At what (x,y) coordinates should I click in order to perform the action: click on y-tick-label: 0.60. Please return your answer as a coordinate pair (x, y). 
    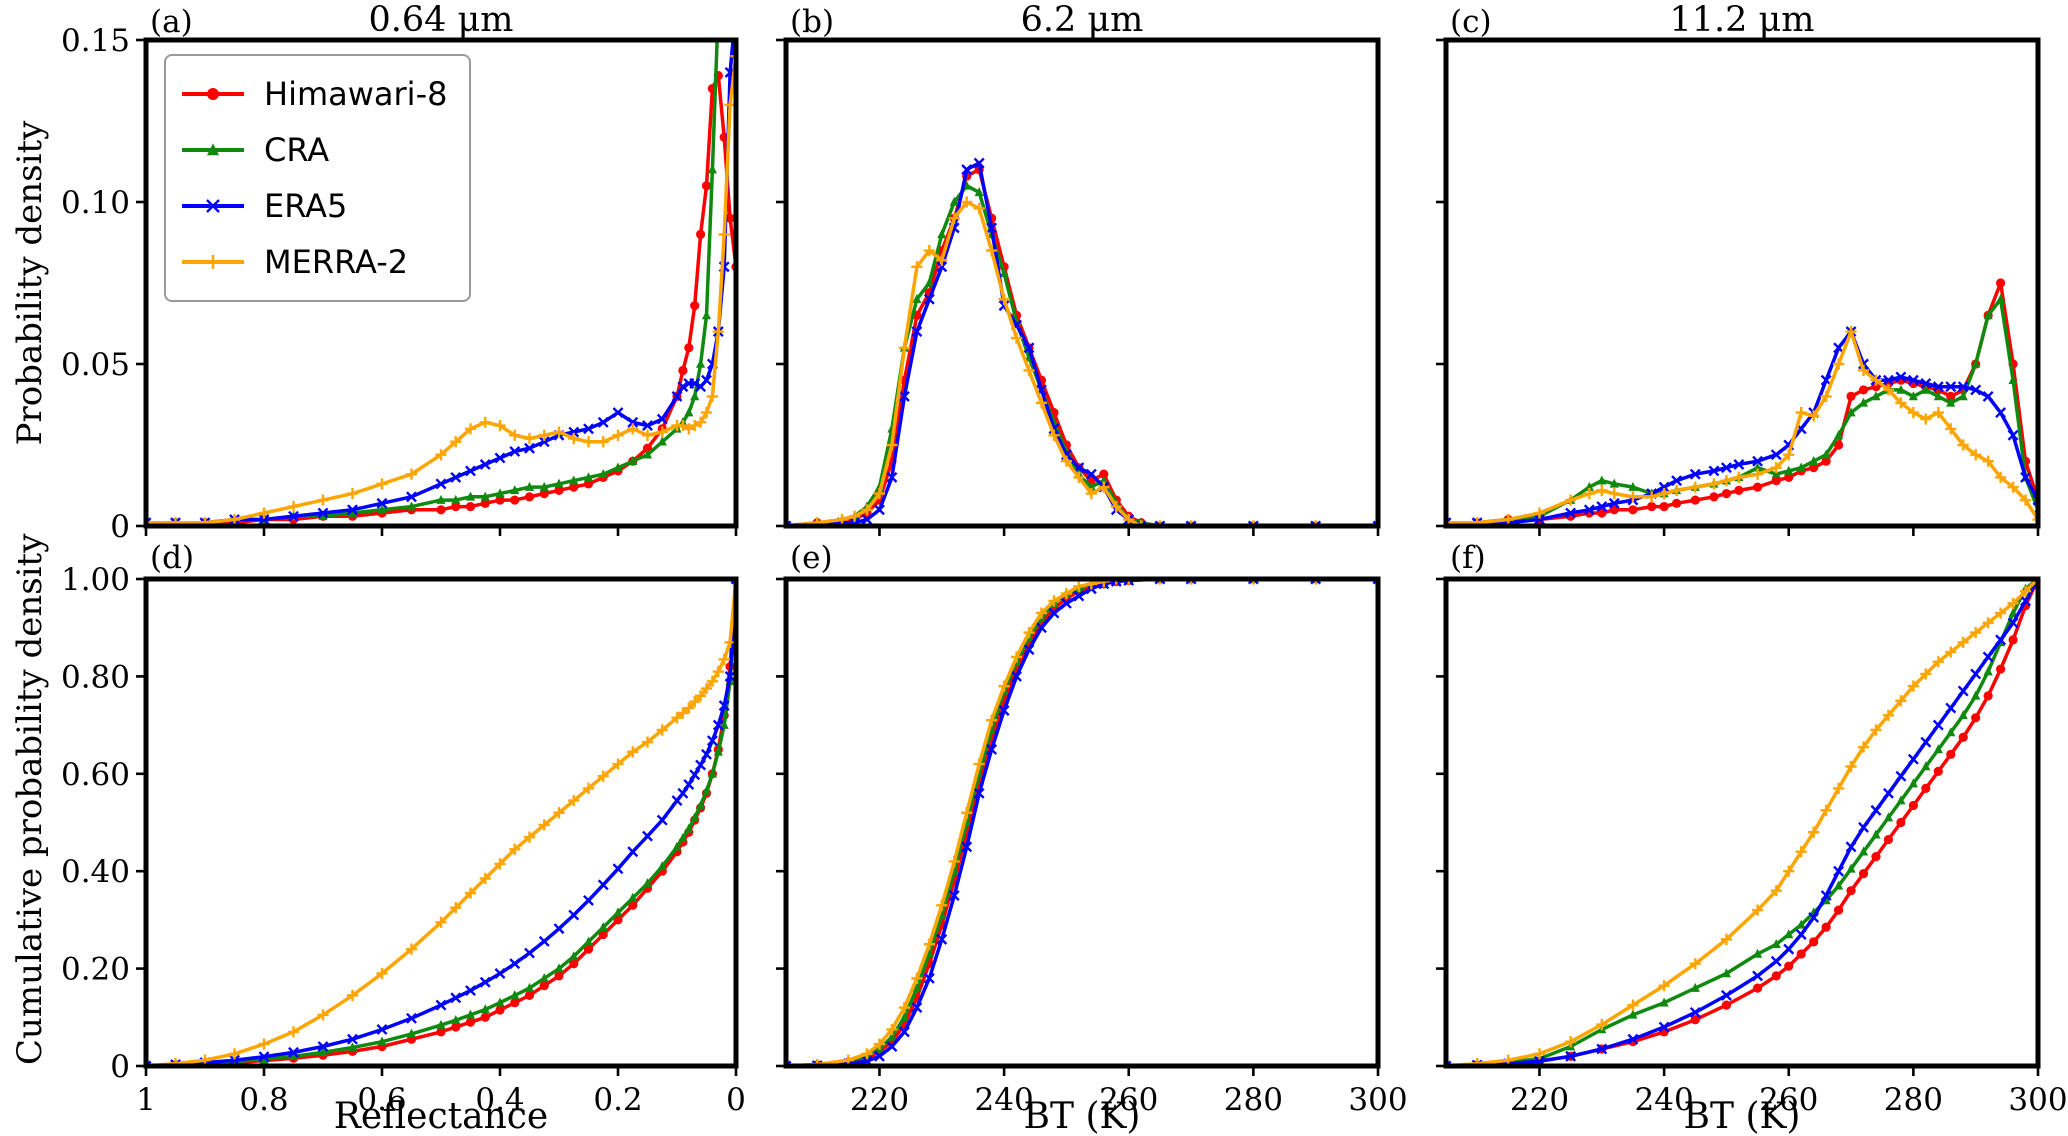
    Looking at the image, I should click on (95, 775).